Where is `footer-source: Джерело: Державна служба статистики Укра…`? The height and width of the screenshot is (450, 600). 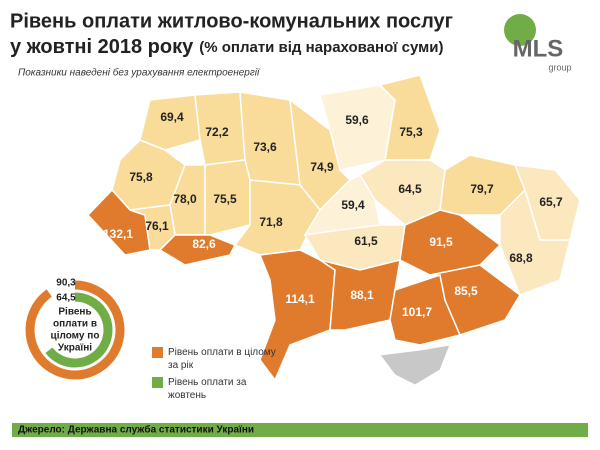 footer-source: Джерело: Державна служба статистики Укра… is located at coordinates (136, 430).